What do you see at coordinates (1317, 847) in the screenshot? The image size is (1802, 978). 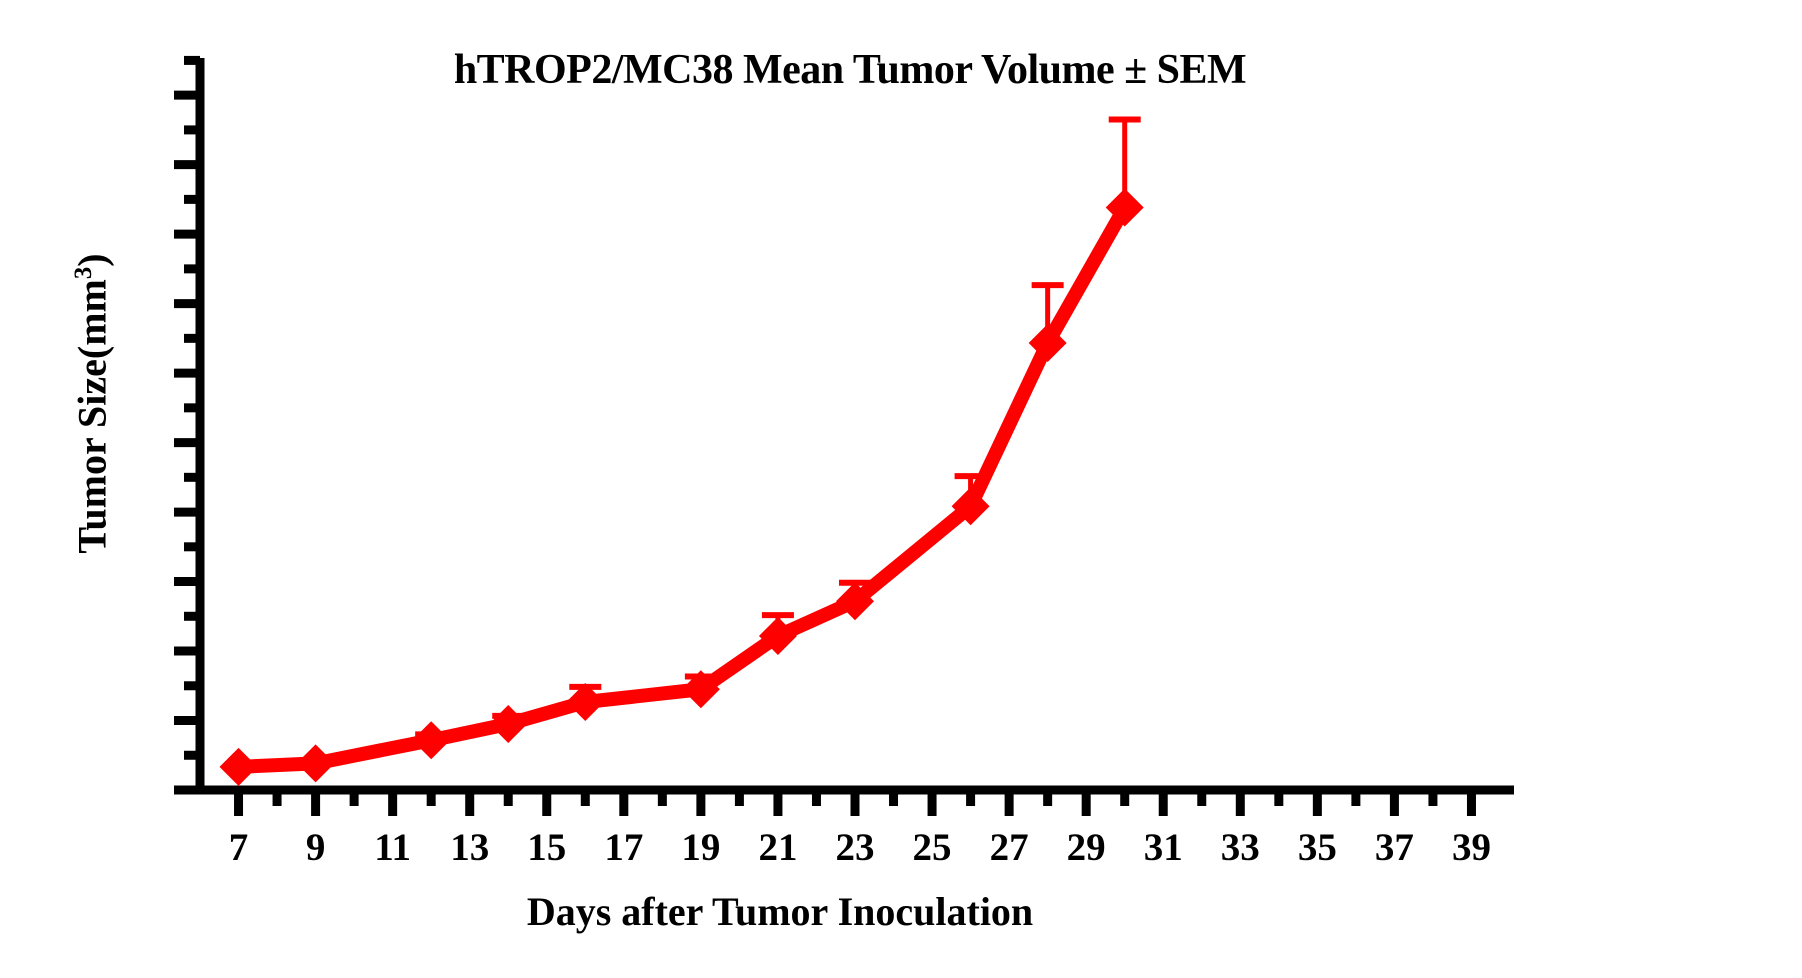 I see `x-tick-label: 35` at bounding box center [1317, 847].